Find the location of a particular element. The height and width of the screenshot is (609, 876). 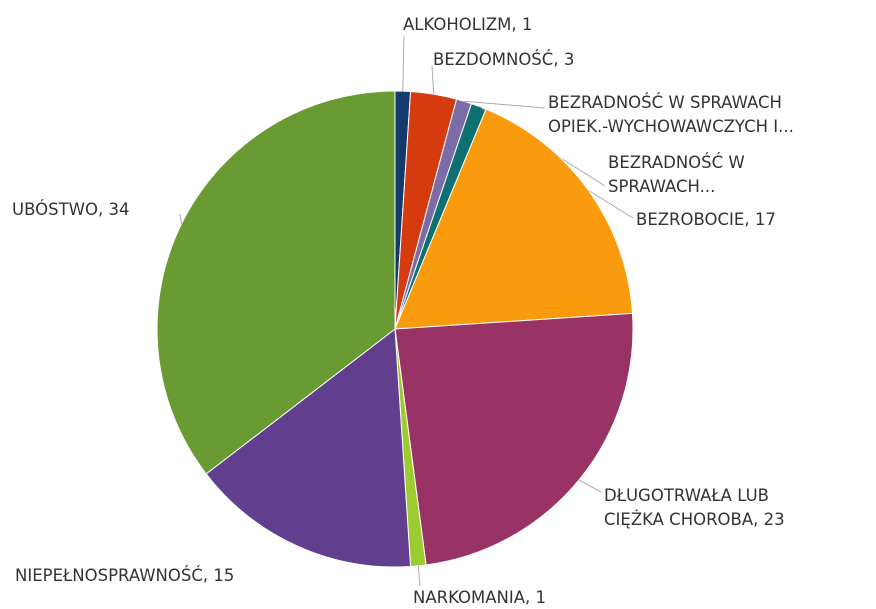

slice-label: BEZDOMNOŚĆ, 3 is located at coordinates (503, 59).